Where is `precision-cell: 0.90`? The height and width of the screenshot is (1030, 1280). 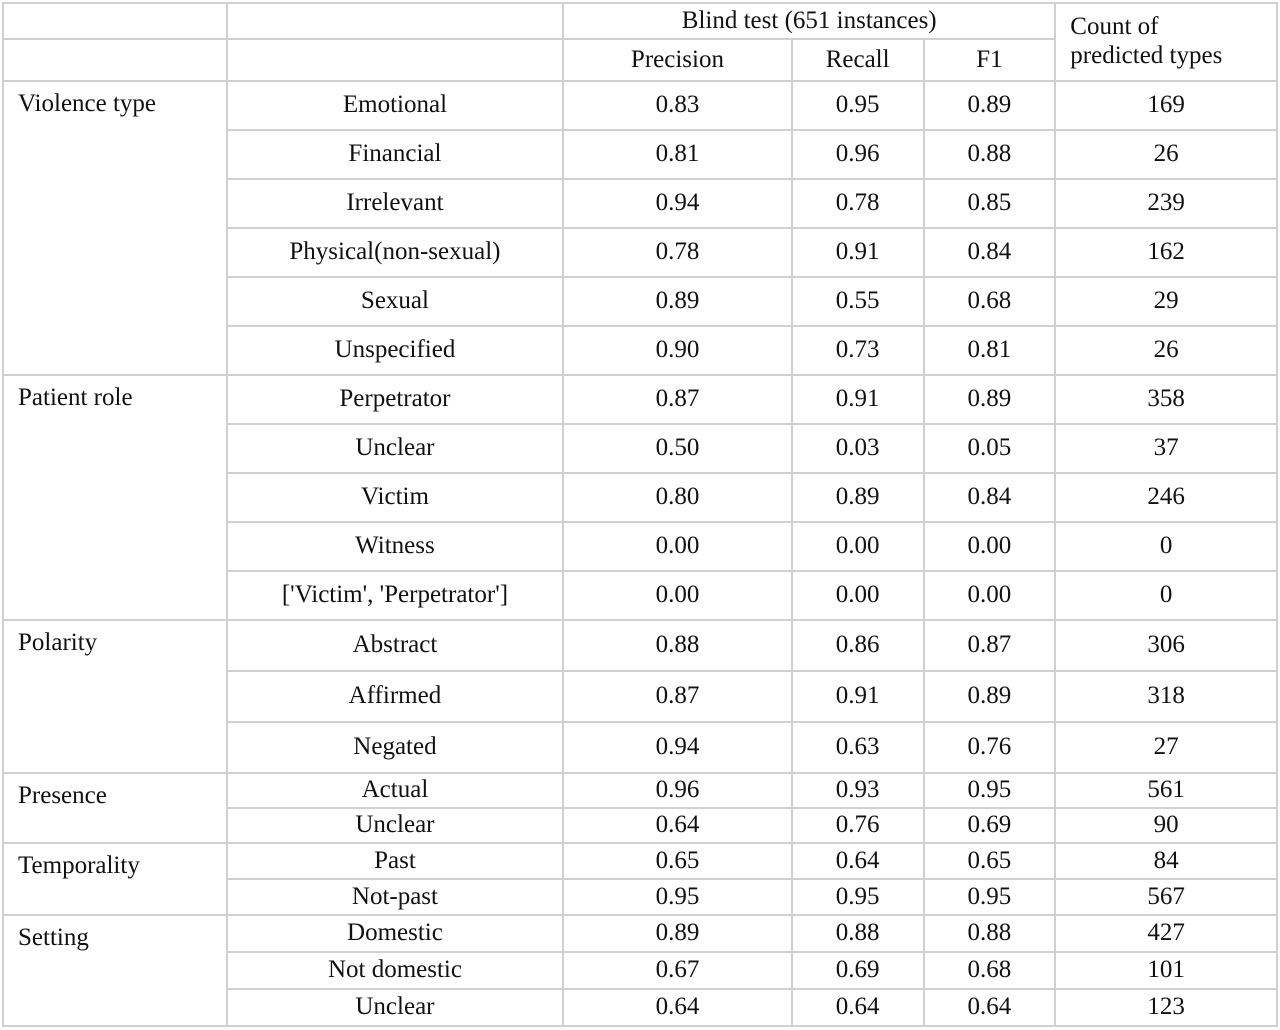 precision-cell: 0.90 is located at coordinates (677, 350).